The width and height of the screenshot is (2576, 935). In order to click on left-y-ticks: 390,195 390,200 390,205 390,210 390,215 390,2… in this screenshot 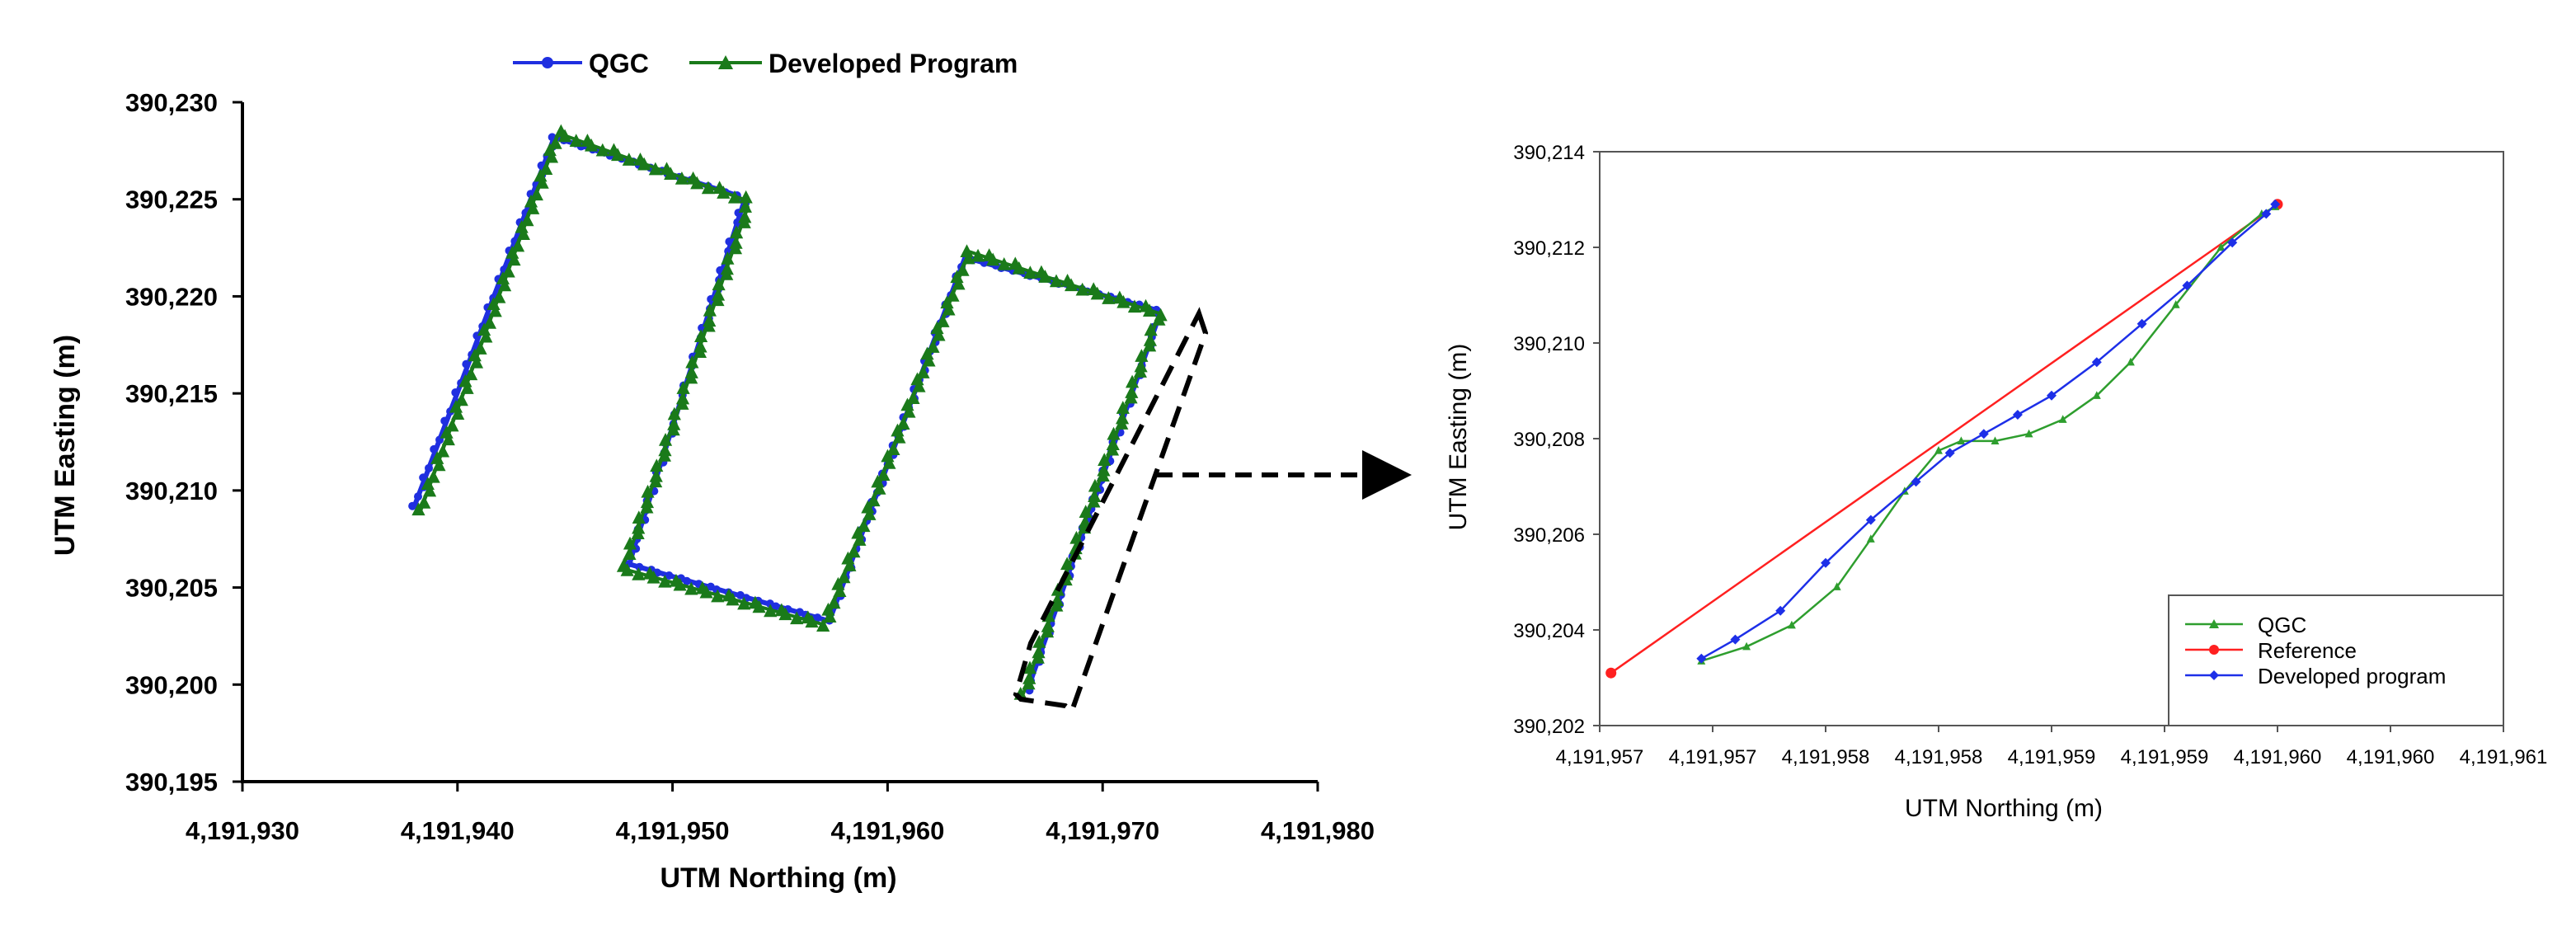, I will do `click(183, 442)`.